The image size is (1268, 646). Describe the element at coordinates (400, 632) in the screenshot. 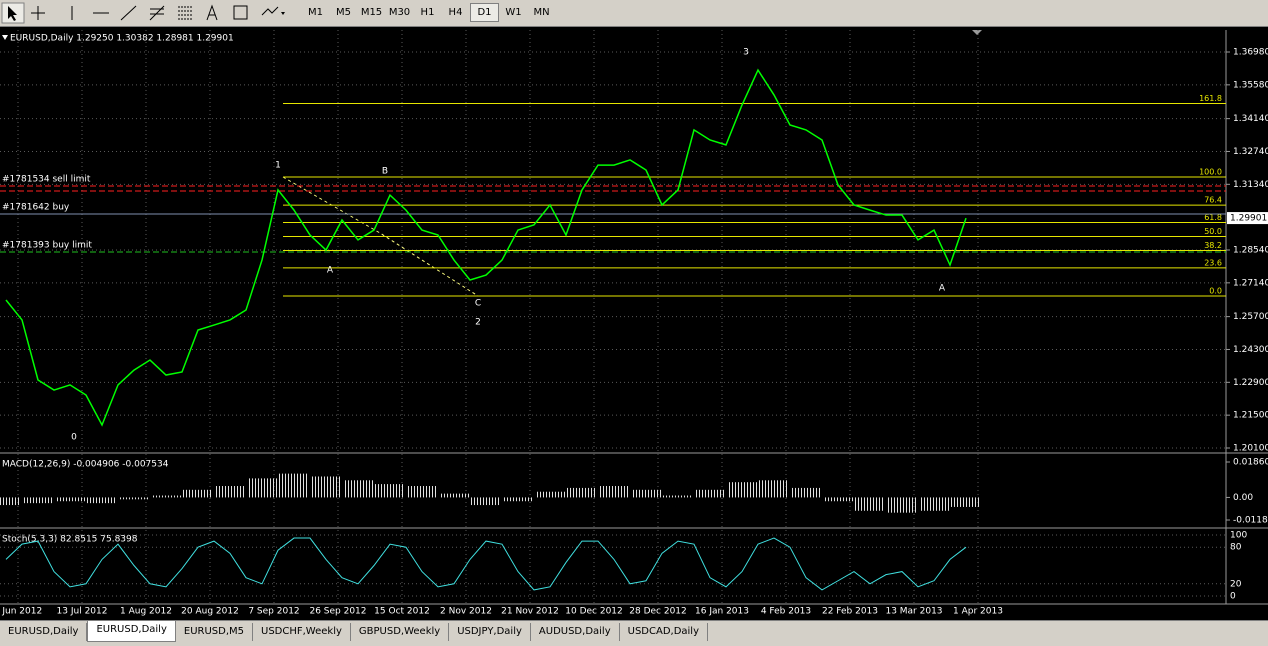

I see `chart-tab: GBPUSD,Weekly` at that location.